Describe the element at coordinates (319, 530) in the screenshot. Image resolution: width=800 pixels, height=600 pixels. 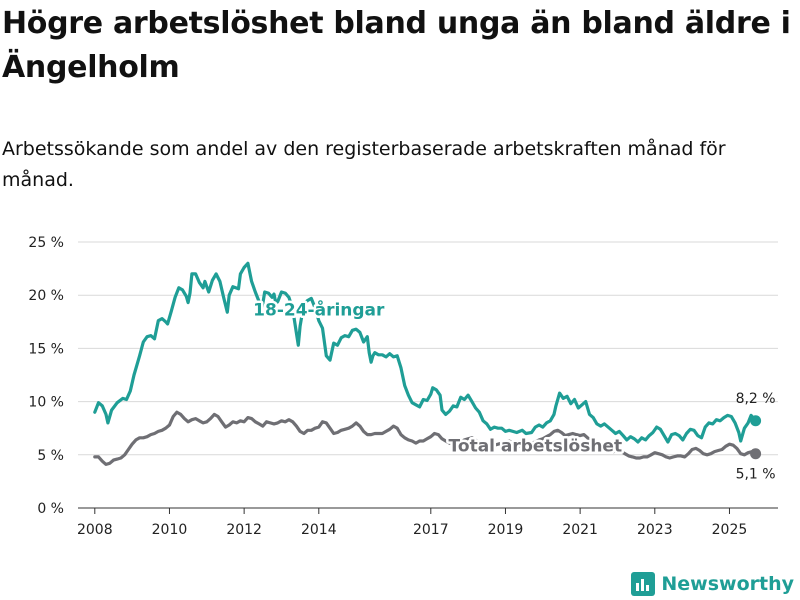
I see `x-tick-label: 2014` at that location.